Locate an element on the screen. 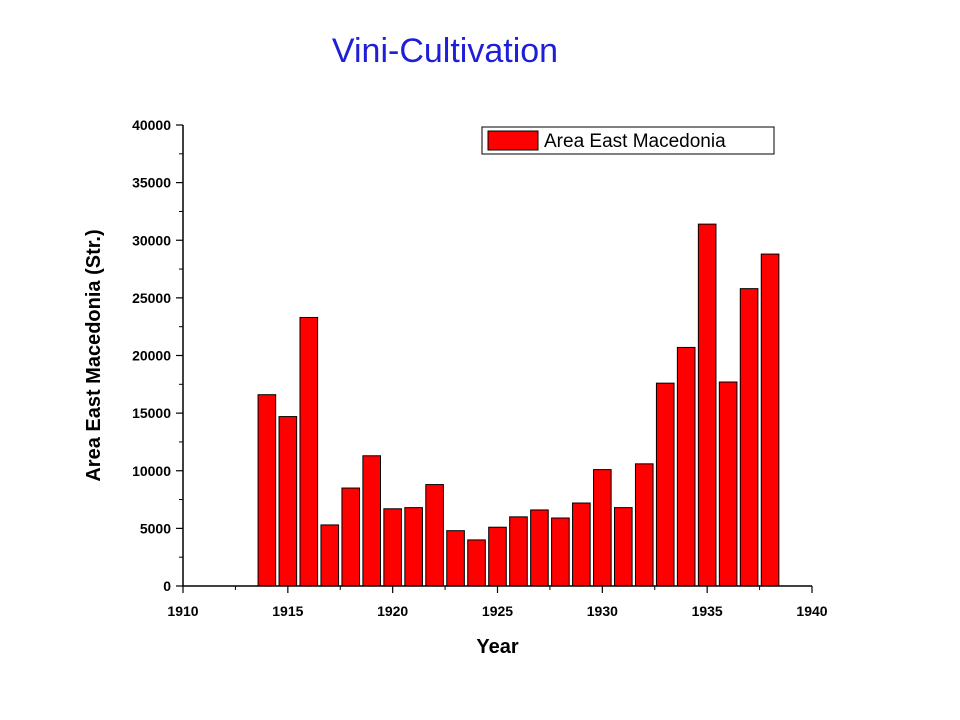  bar-1932 is located at coordinates (644, 525).